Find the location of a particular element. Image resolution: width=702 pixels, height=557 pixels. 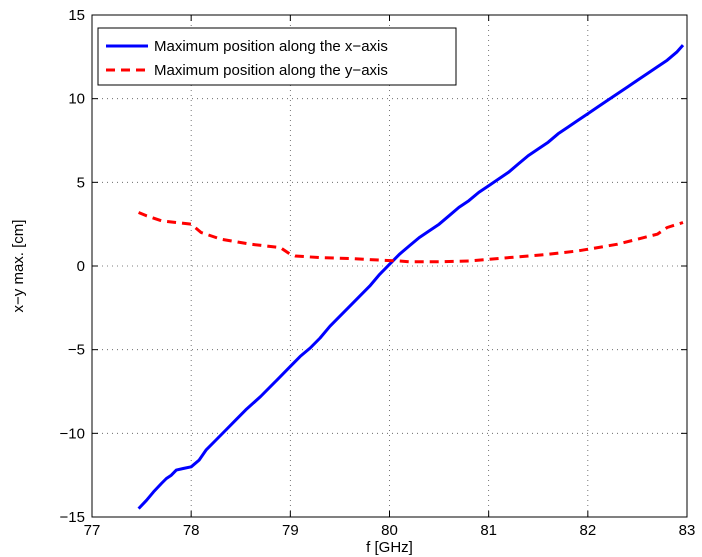

y-axis-label: x−y max. [cm] is located at coordinates (18, 266).